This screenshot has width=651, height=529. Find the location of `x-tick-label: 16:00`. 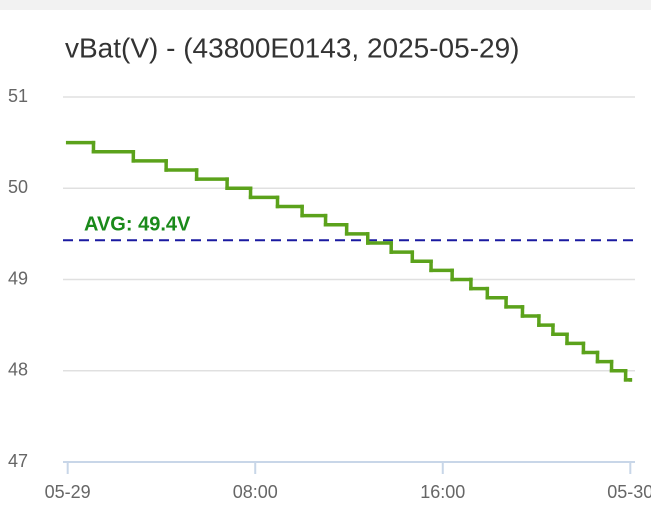

x-tick-label: 16:00 is located at coordinates (442, 492).